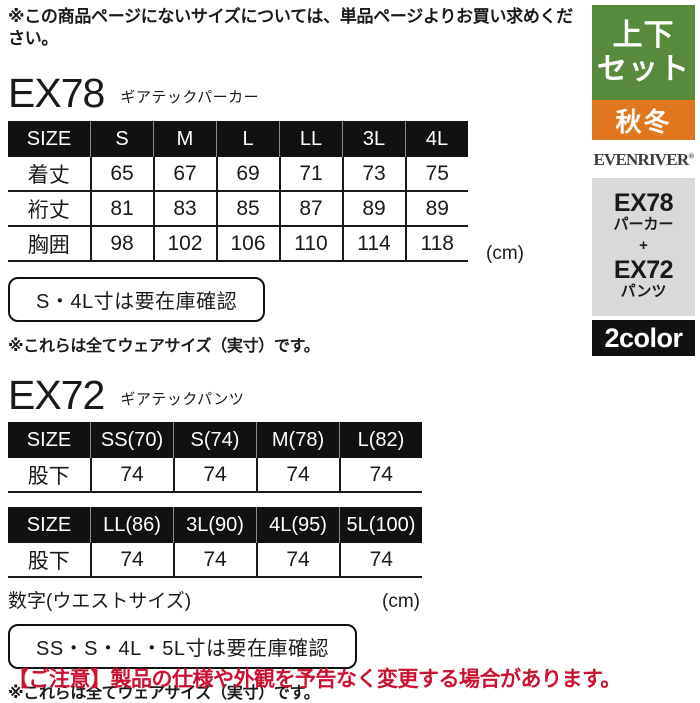  What do you see at coordinates (310, 209) in the screenshot?
I see `size-value: 87` at bounding box center [310, 209].